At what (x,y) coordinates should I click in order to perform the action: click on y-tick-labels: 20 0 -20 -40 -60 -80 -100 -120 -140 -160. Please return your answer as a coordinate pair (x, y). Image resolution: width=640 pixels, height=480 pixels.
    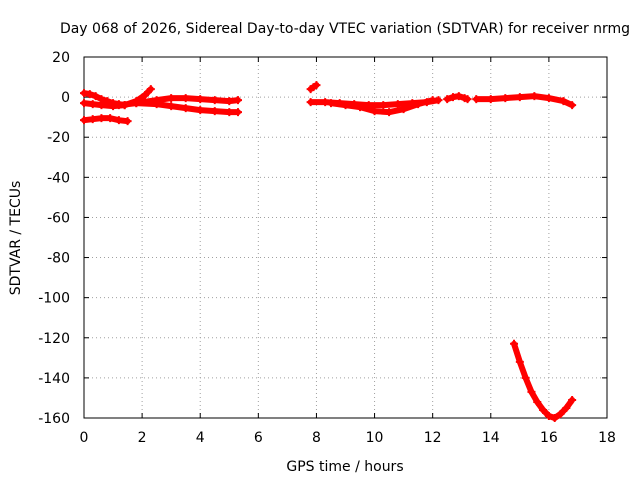
    Looking at the image, I should click on (54, 238).